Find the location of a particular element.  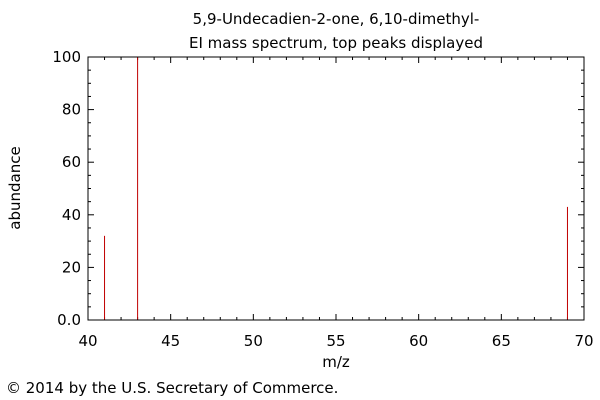

x-tick-label: 65 is located at coordinates (501, 341).